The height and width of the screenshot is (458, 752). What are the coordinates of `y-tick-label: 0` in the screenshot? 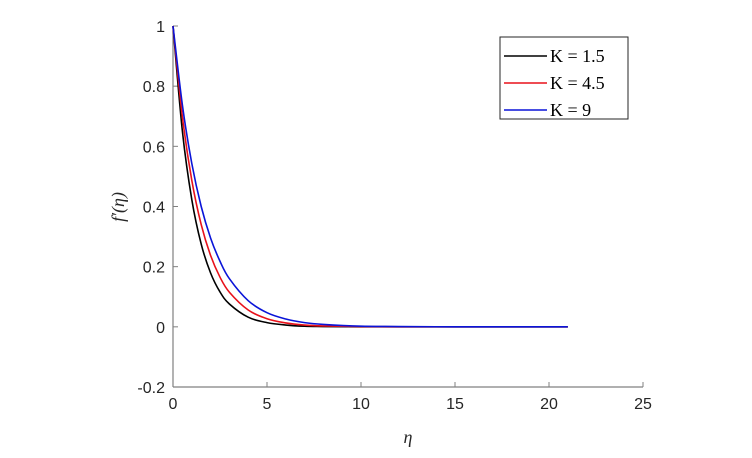 It's located at (160, 328).